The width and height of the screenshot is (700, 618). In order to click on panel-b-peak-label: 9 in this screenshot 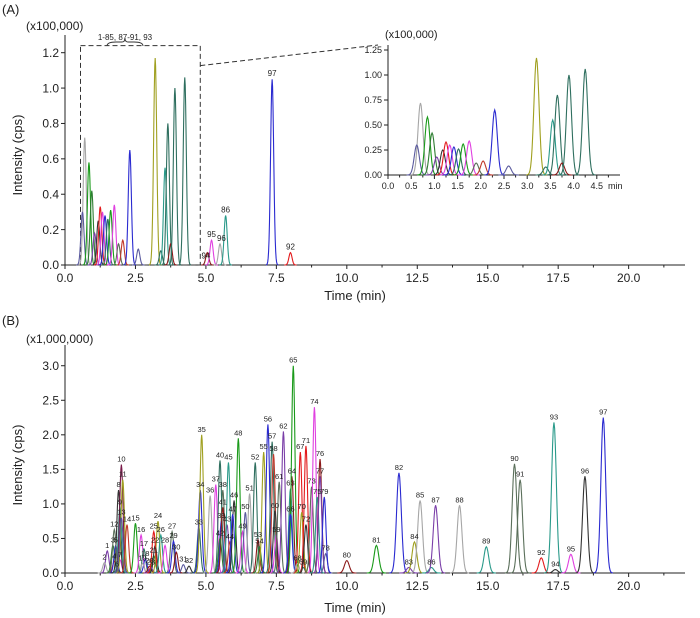, I will do `click(120, 501)`.